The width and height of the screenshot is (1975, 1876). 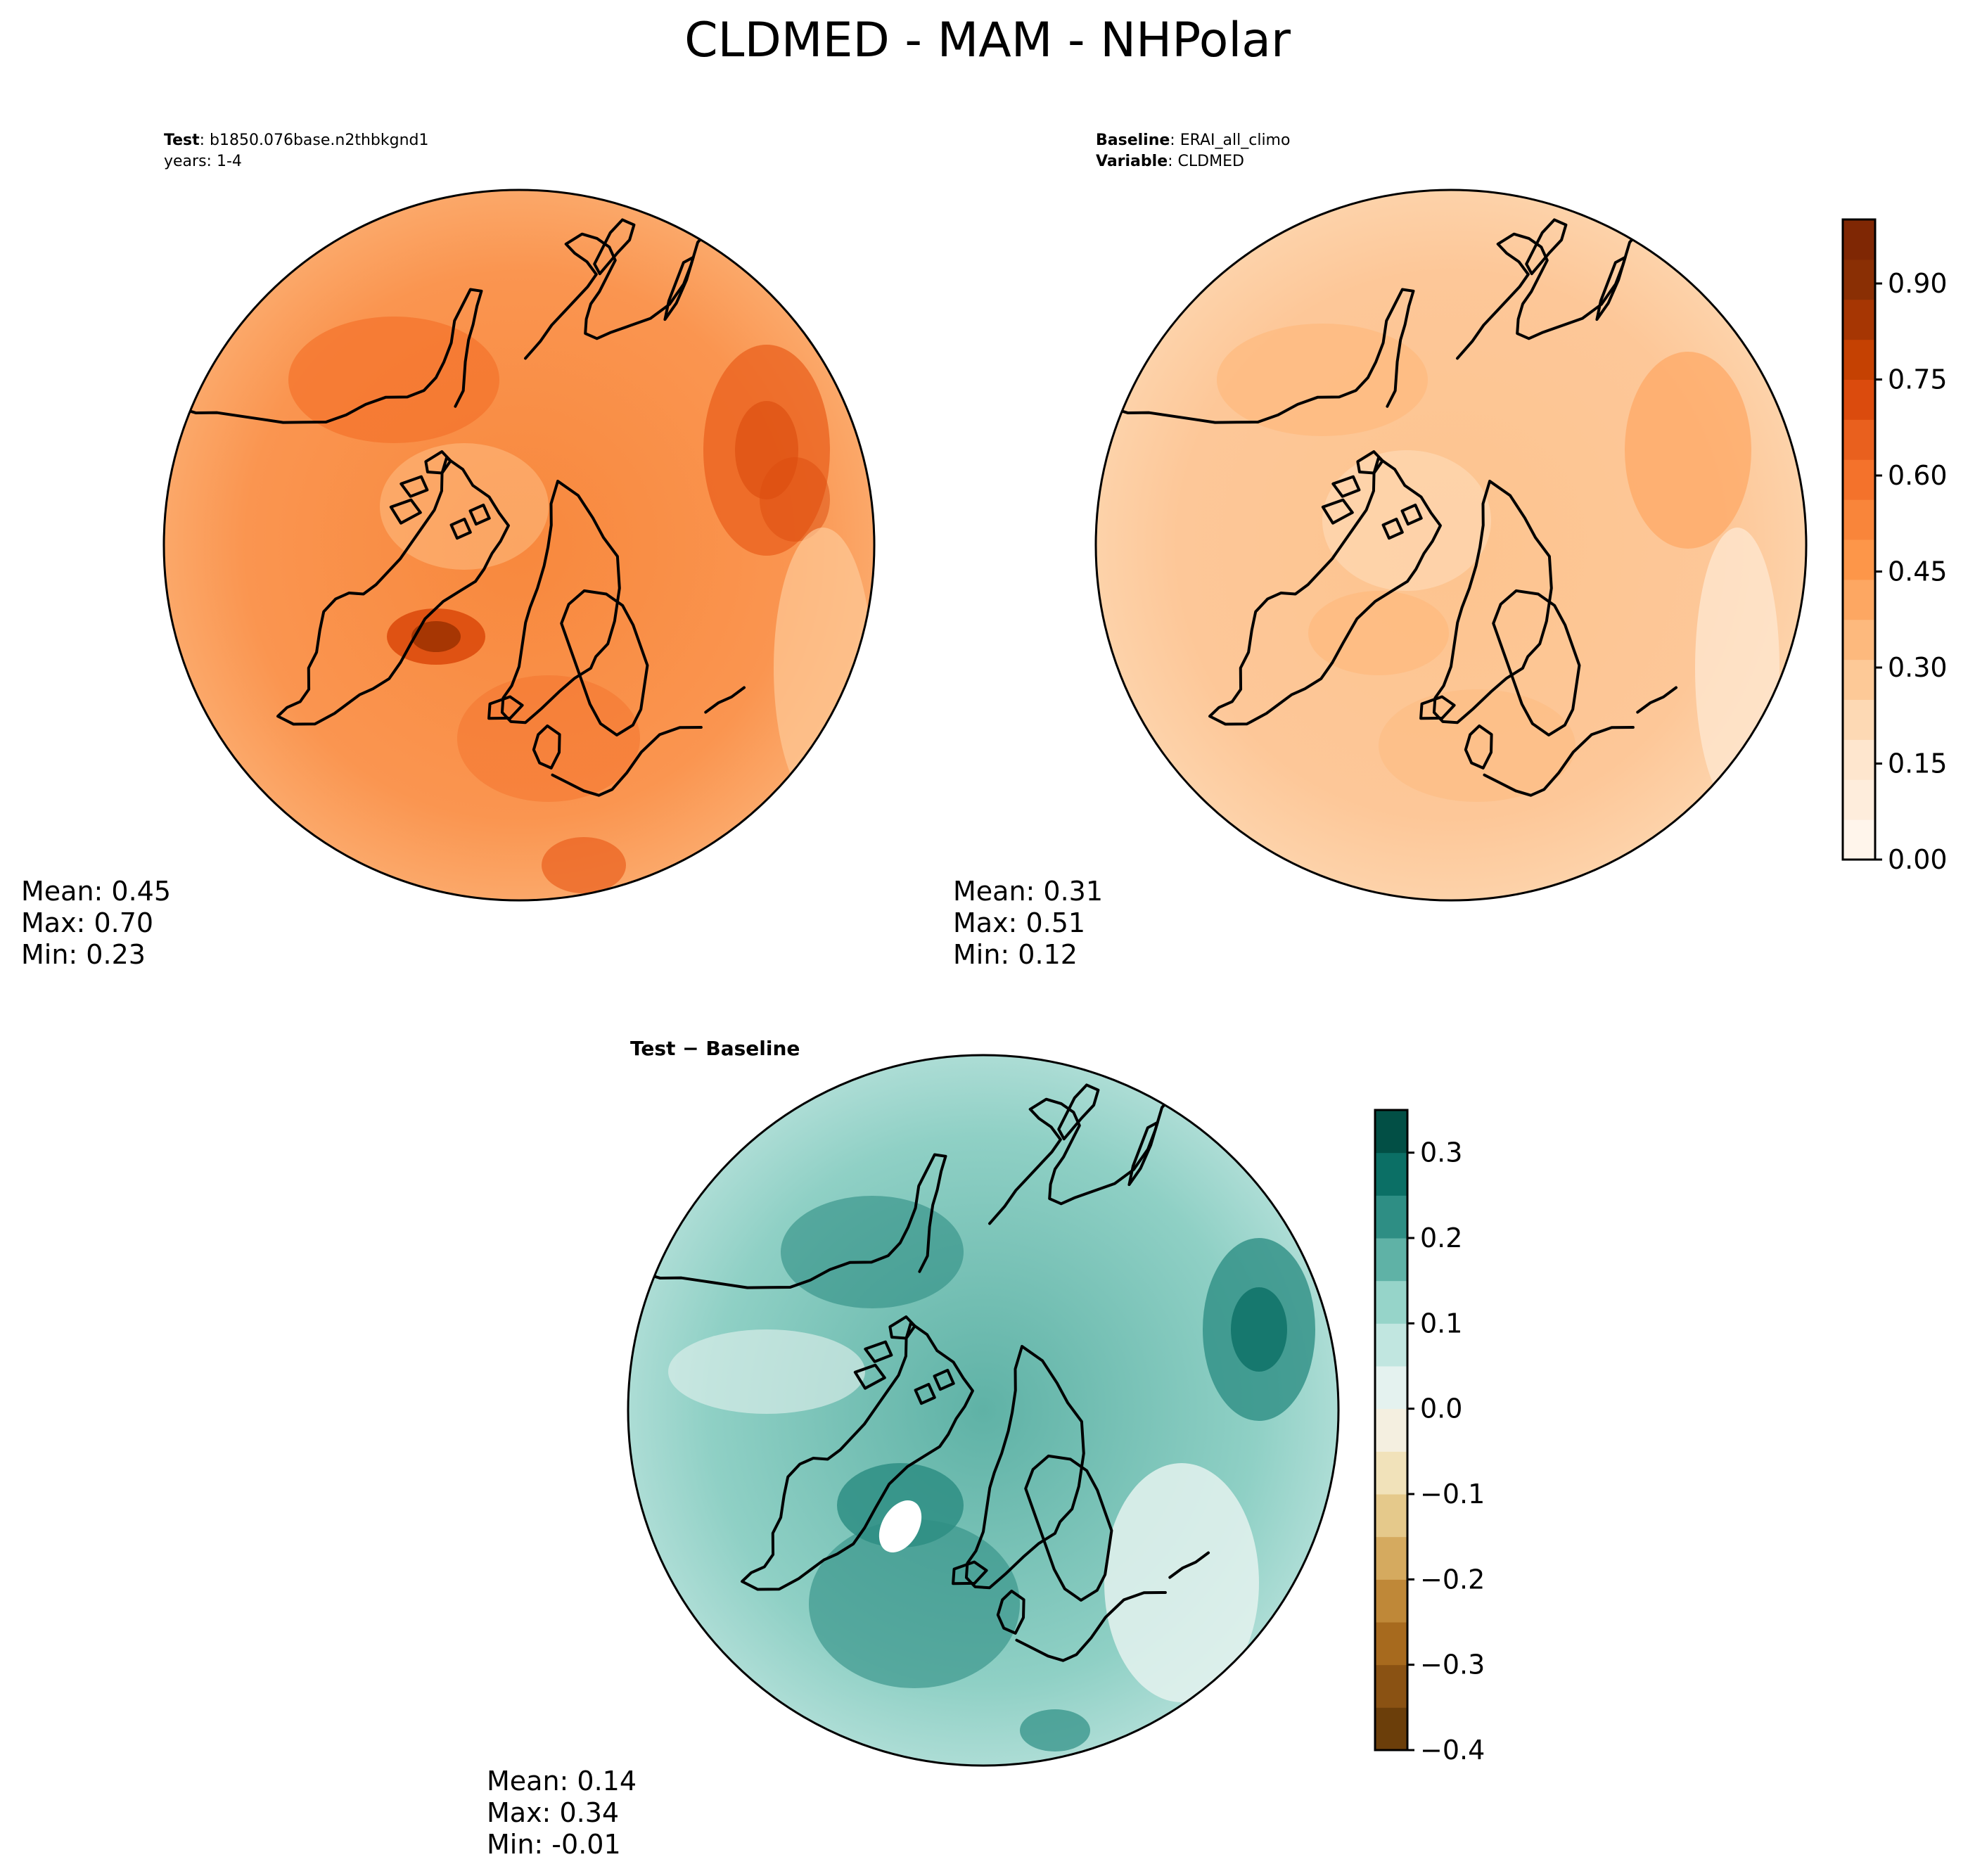 I want to click on diff-max: Max: 0.34, so click(x=553, y=1812).